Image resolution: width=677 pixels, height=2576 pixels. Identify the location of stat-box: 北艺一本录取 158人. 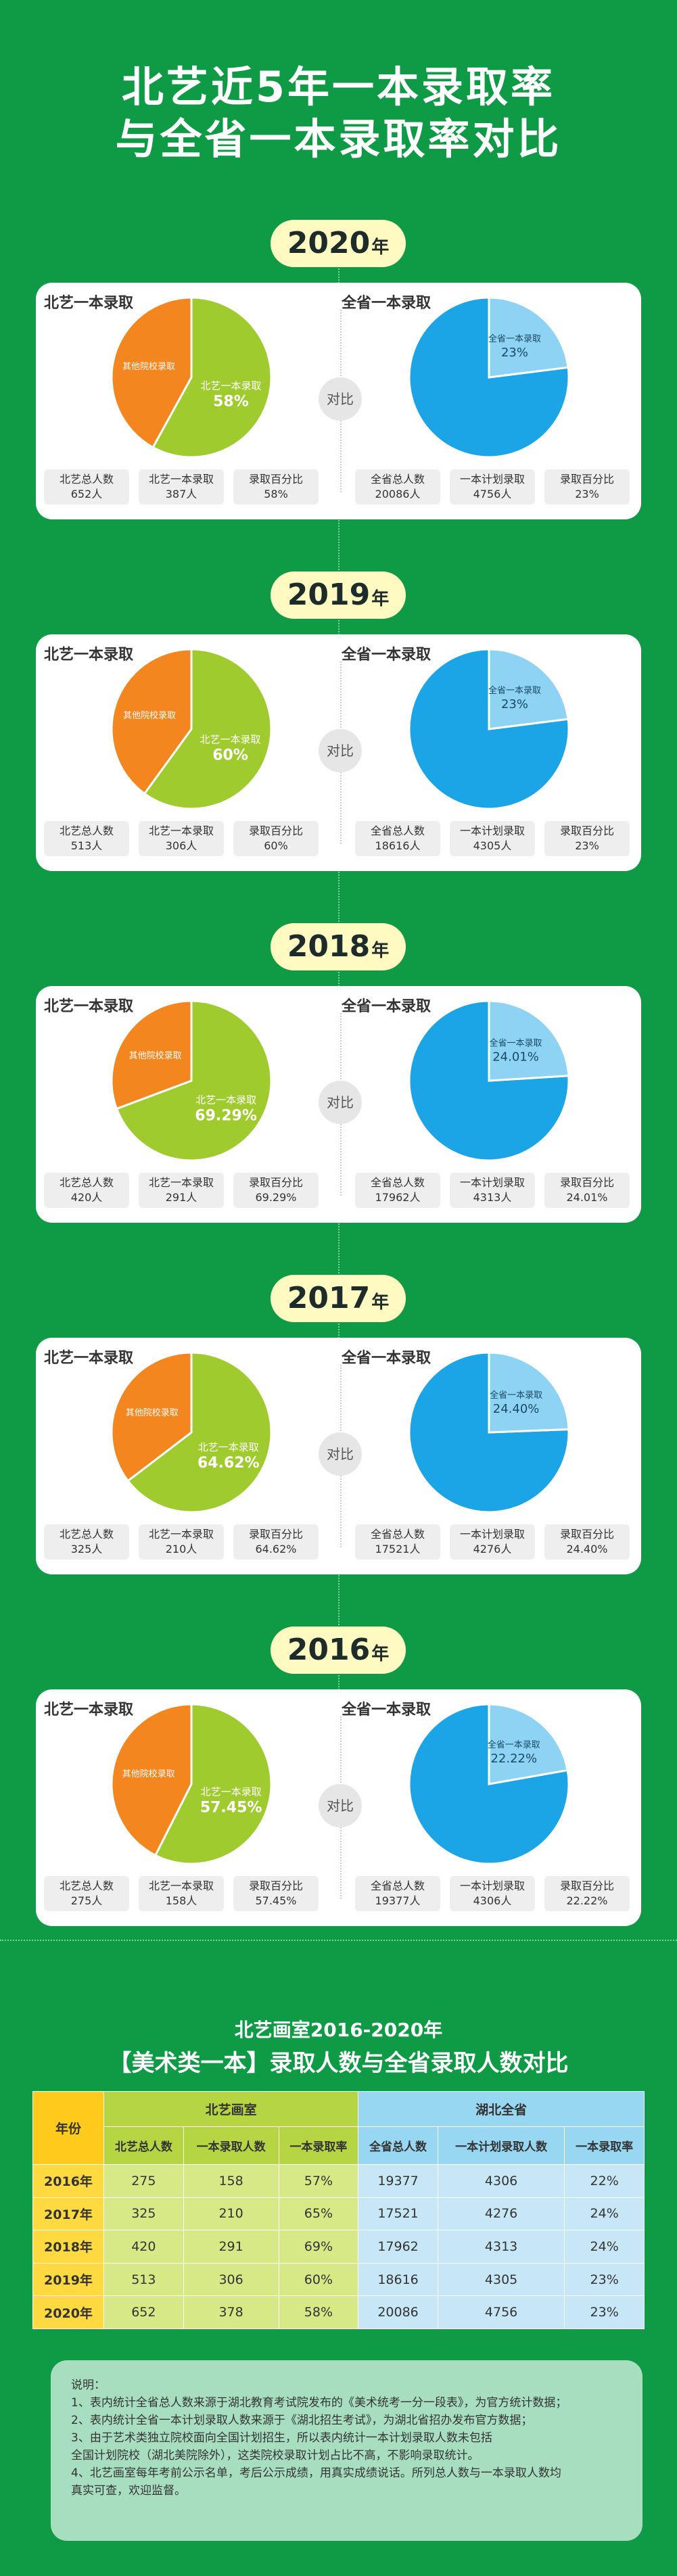
(181, 1893).